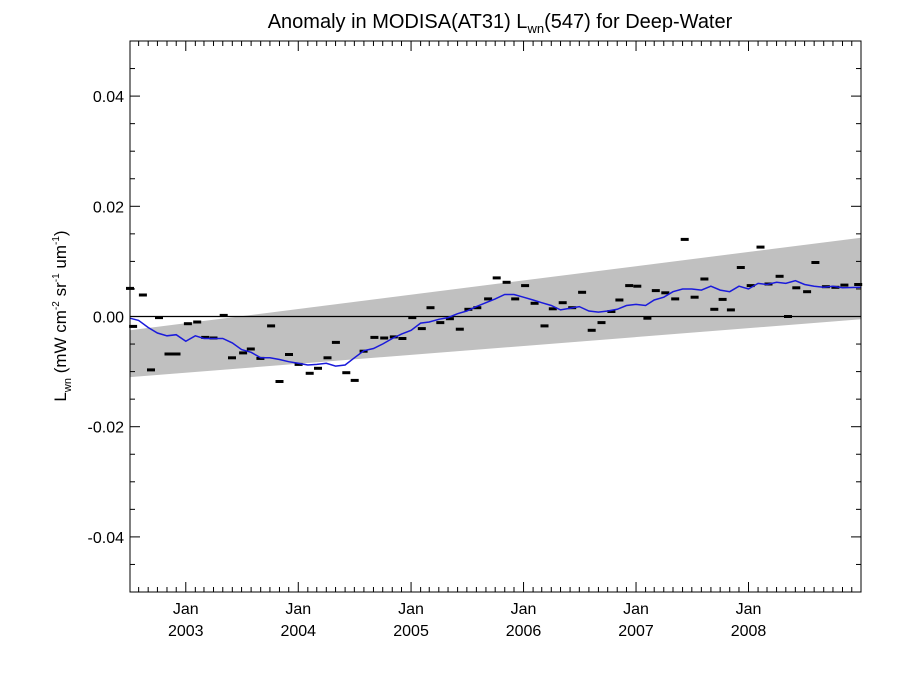 The height and width of the screenshot is (675, 900). I want to click on x-tick-label-year: 2003, so click(186, 631).